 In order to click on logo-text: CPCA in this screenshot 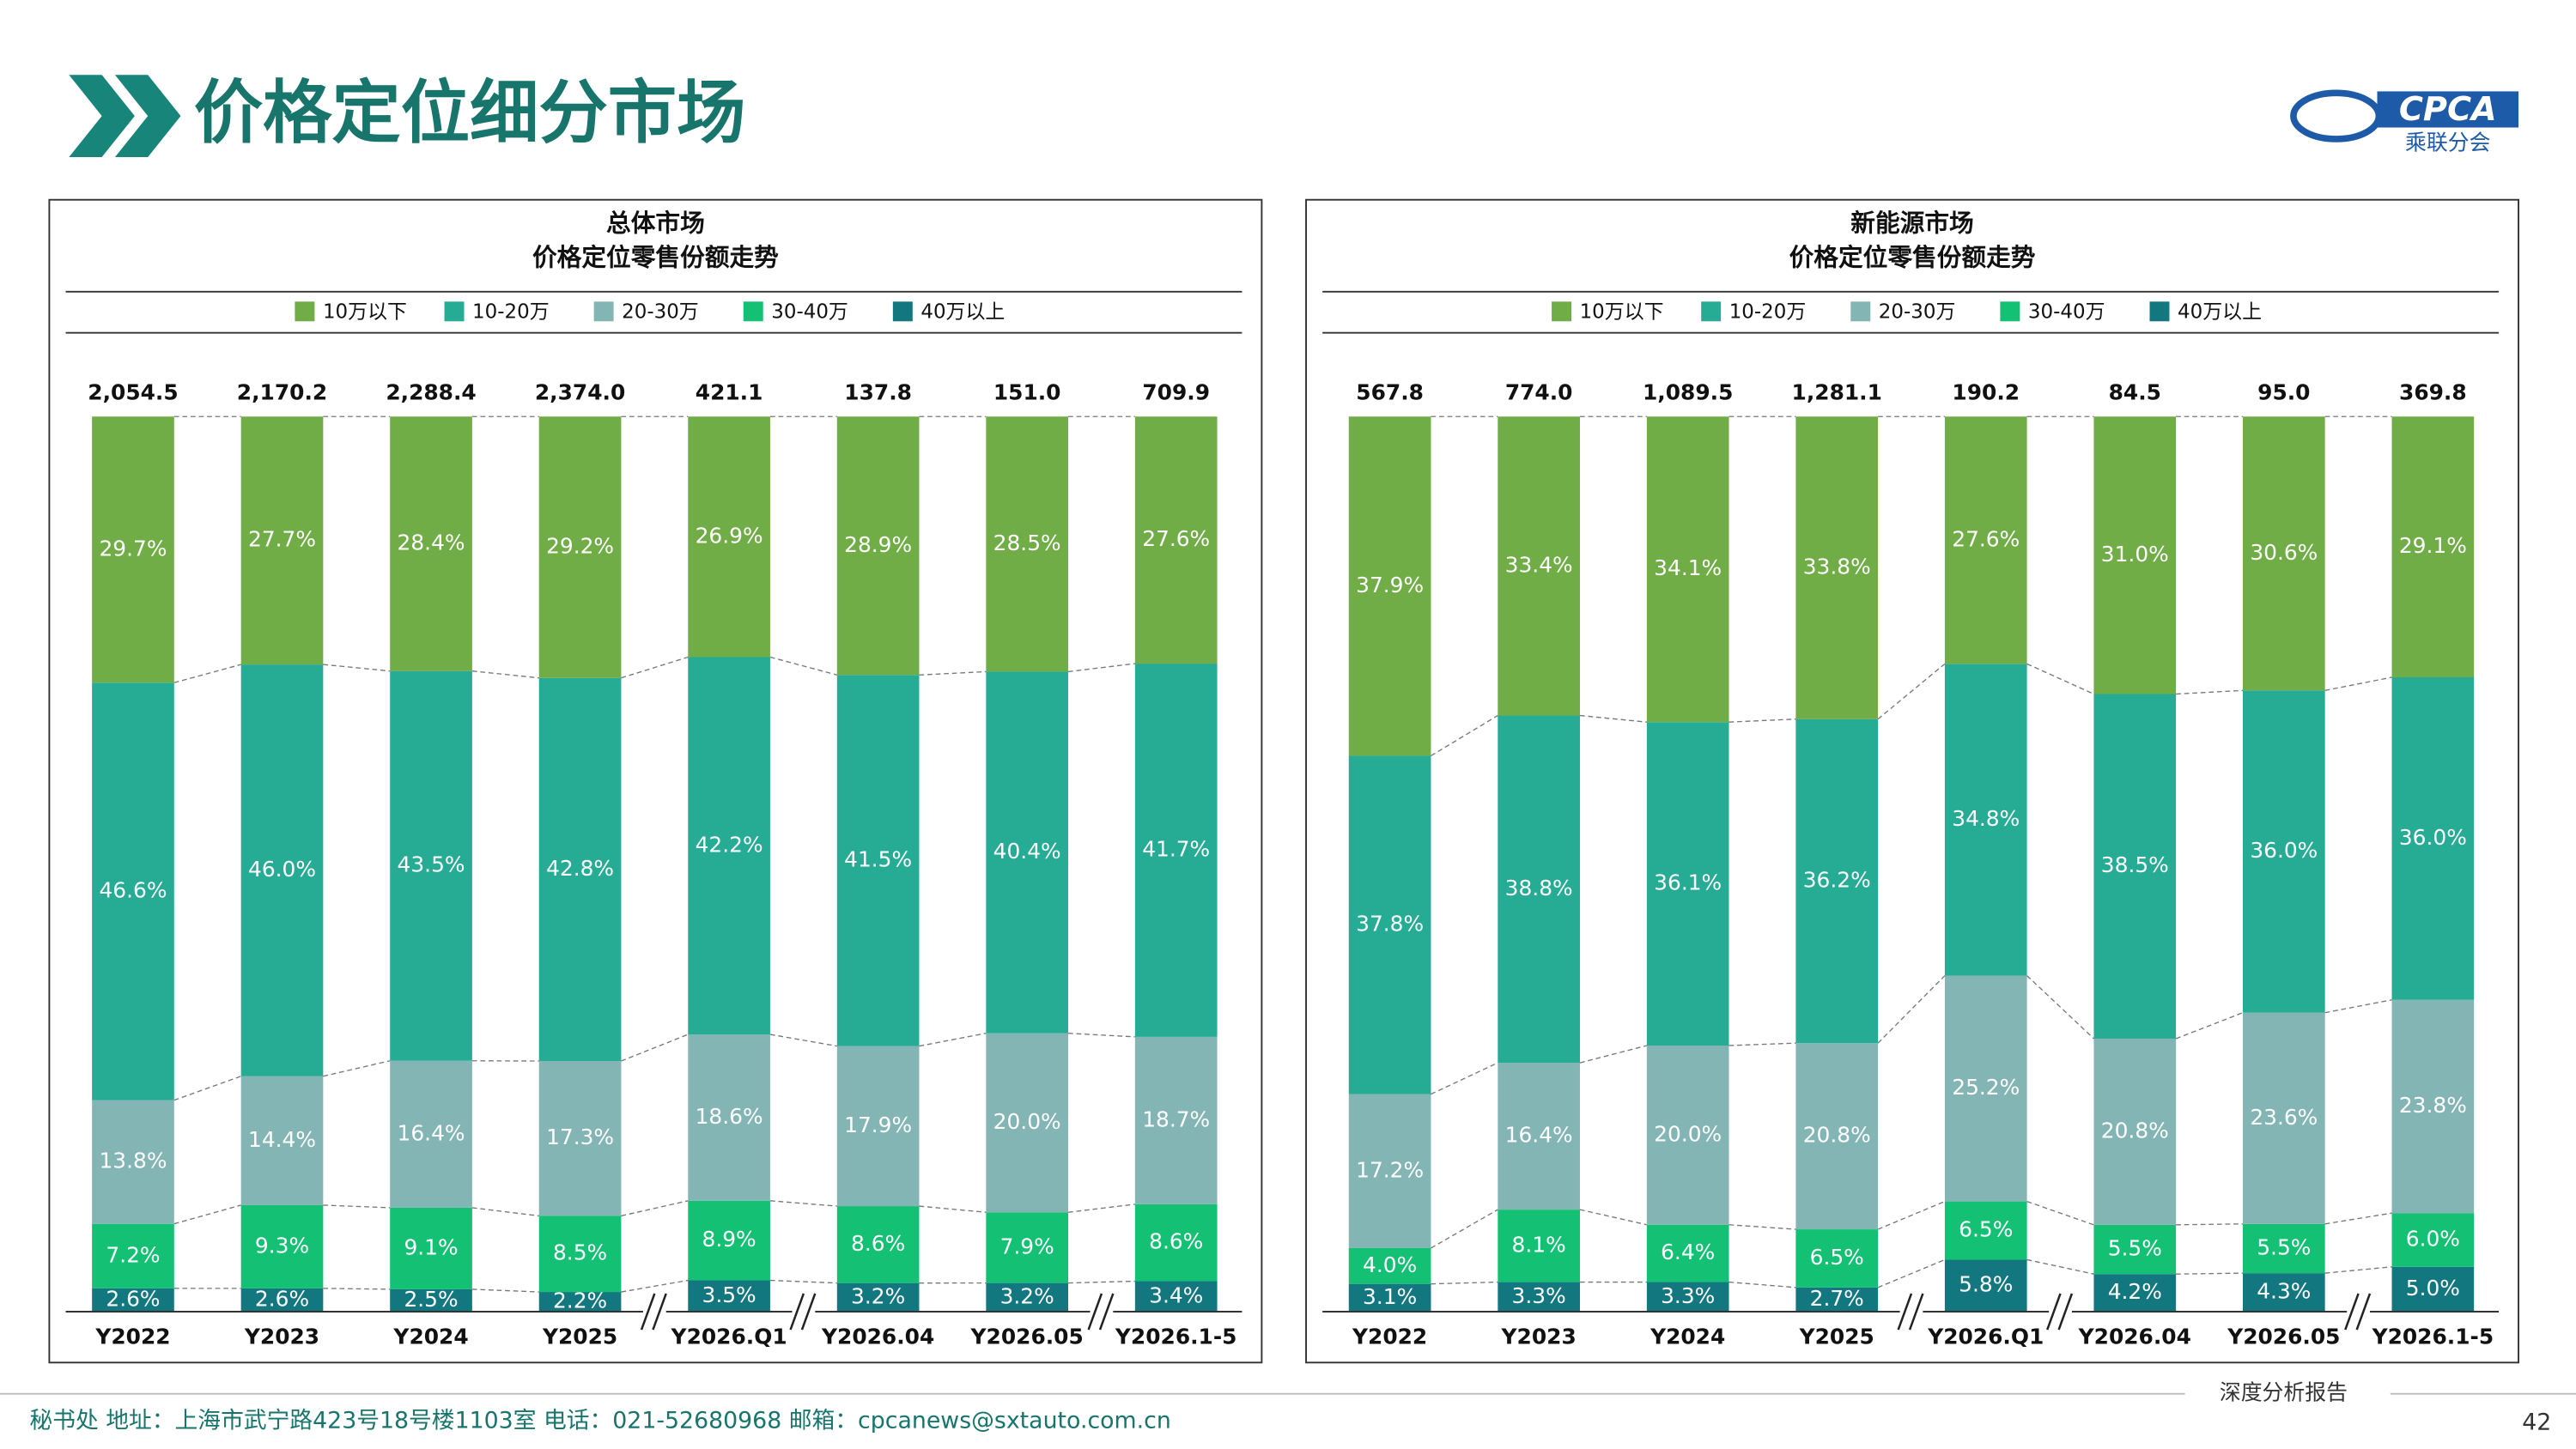, I will do `click(2448, 109)`.